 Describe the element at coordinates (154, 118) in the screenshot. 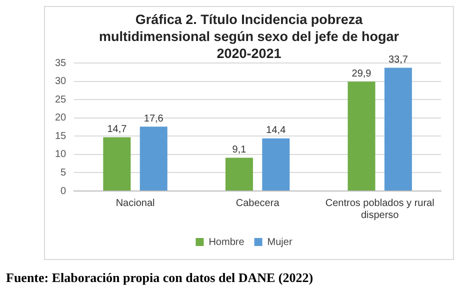

I see `data-label: 17,6` at that location.